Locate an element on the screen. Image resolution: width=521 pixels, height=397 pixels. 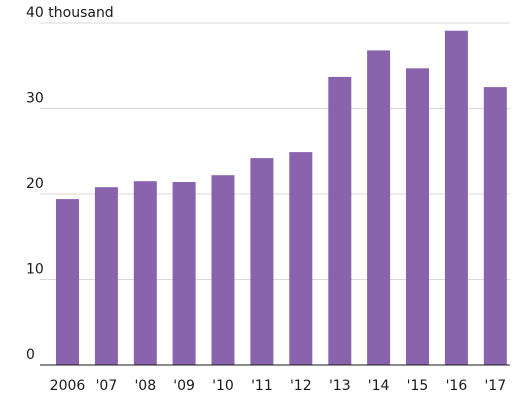
x-tick-label: '12 is located at coordinates (301, 386).